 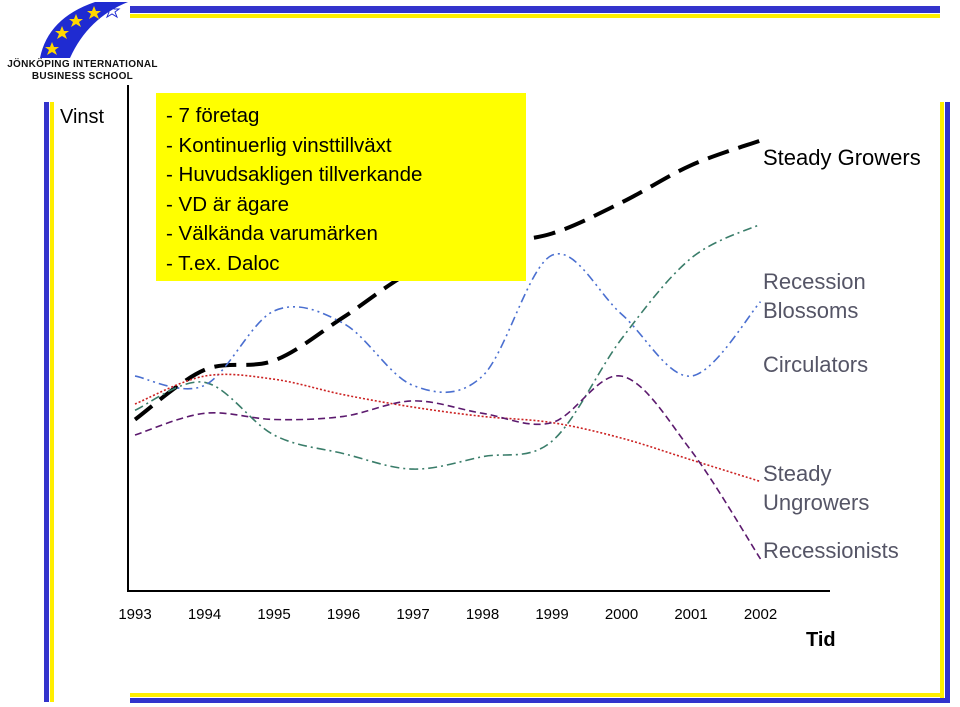 What do you see at coordinates (343, 614) in the screenshot?
I see `x-tick-label: 1996` at bounding box center [343, 614].